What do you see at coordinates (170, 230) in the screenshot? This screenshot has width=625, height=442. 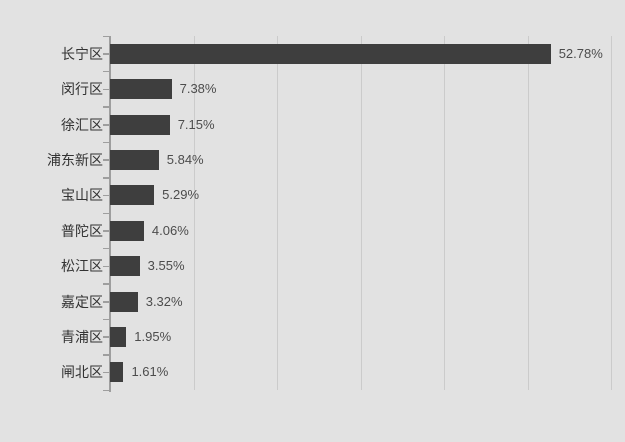 I see `value-label: 4.06%` at bounding box center [170, 230].